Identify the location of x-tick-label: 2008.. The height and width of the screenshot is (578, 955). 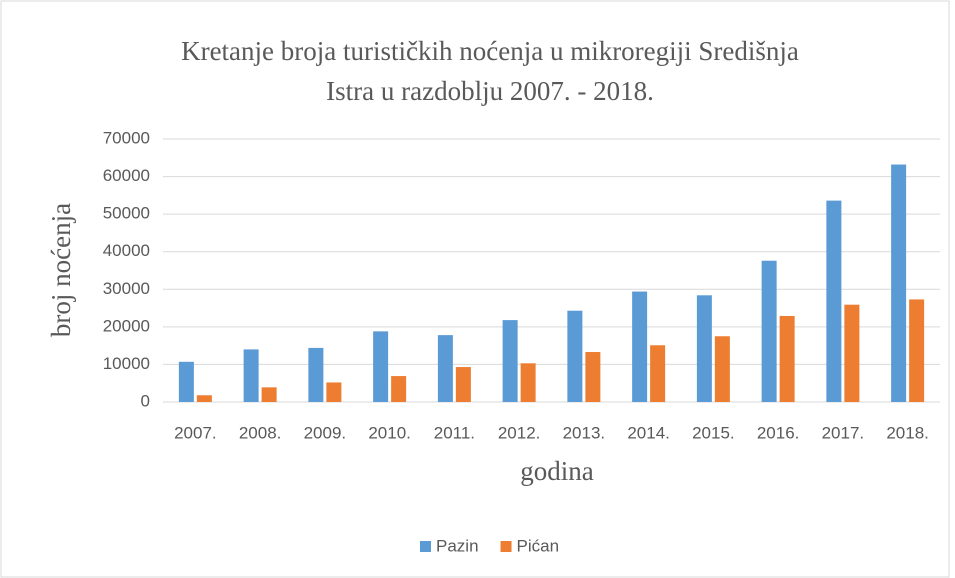
(260, 432).